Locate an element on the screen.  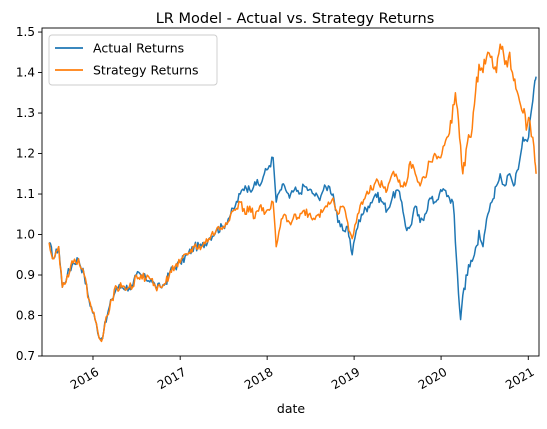
y-tick-label: 0.7 is located at coordinates (25, 356).